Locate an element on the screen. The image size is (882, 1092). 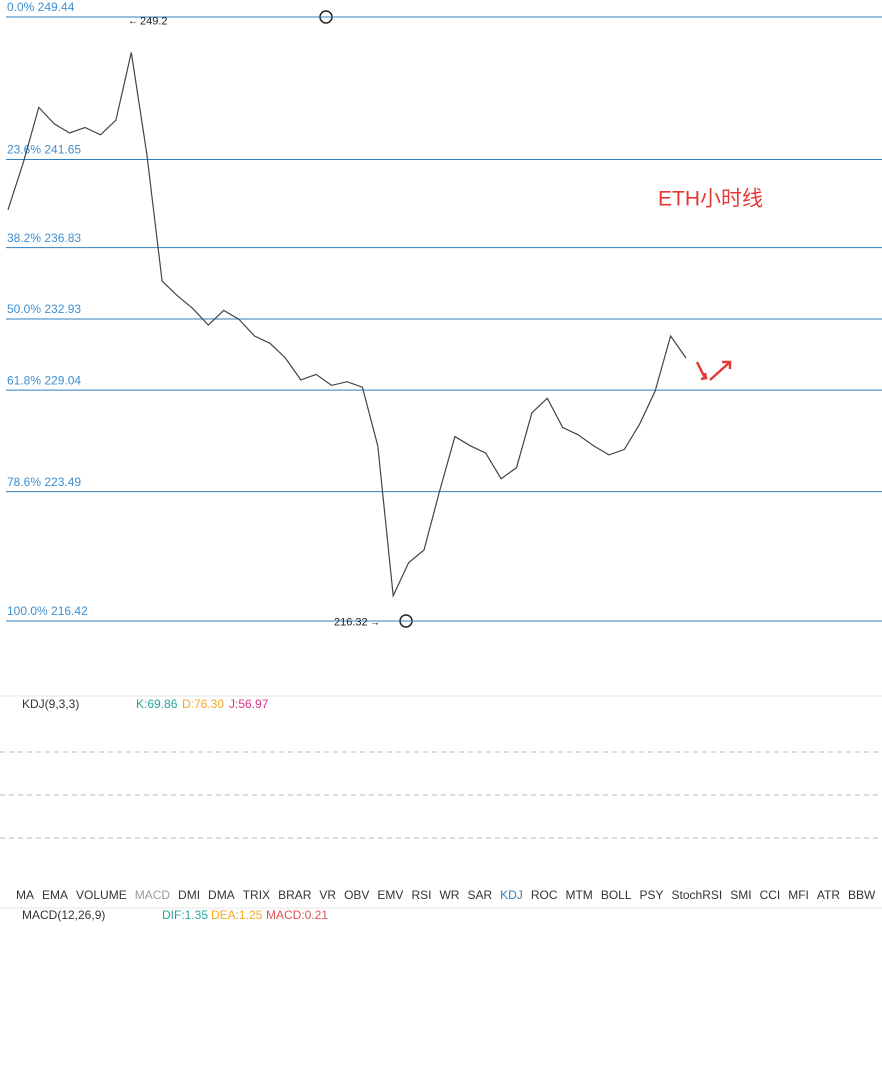
kdj-k: K:69.86 is located at coordinates (157, 704).